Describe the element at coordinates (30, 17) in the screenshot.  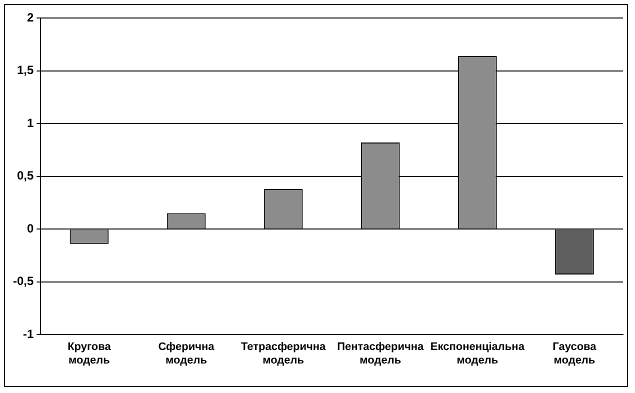
I see `y-tick-label: 2` at that location.